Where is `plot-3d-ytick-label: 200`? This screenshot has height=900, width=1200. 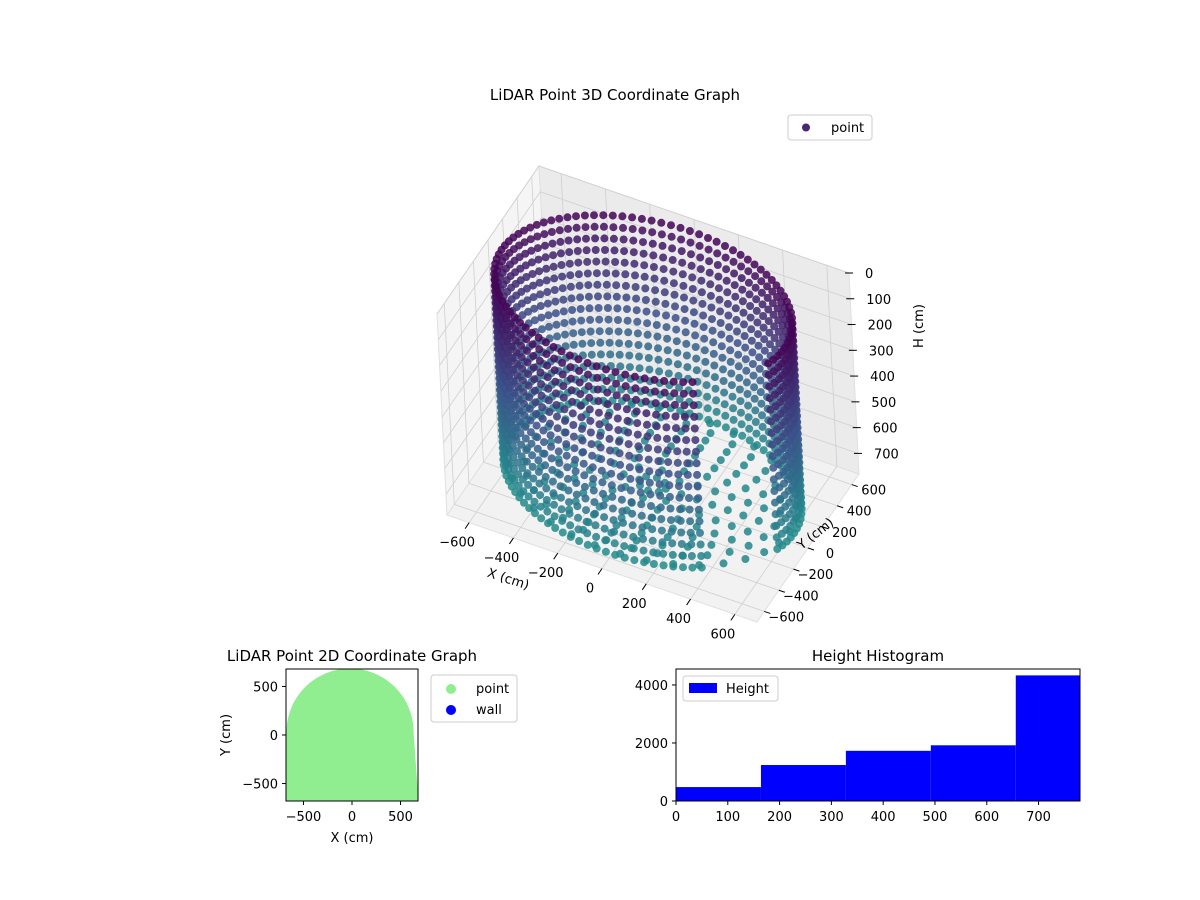
plot-3d-ytick-label: 200 is located at coordinates (844, 533).